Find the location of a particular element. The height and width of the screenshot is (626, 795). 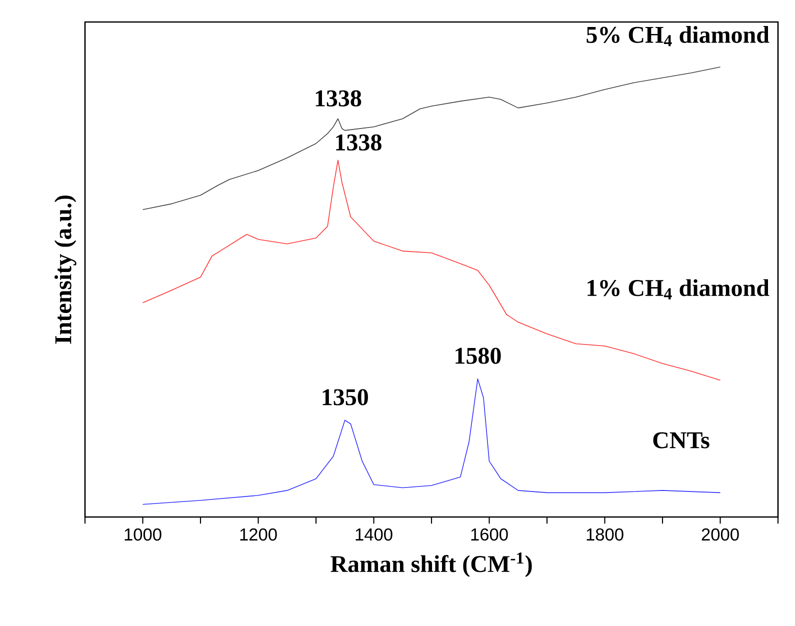

x-axis-title: Raman shift (CM$^{-1}$) is located at coordinates (431, 565).